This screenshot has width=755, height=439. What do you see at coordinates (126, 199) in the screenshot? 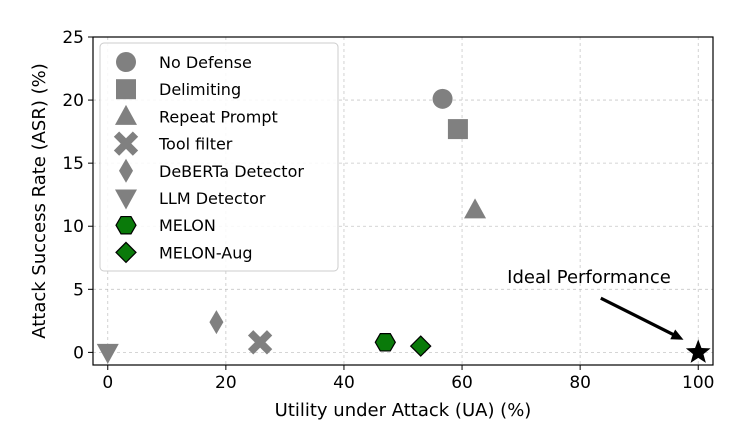
I see `legend-marker-llm-detector` at bounding box center [126, 199].